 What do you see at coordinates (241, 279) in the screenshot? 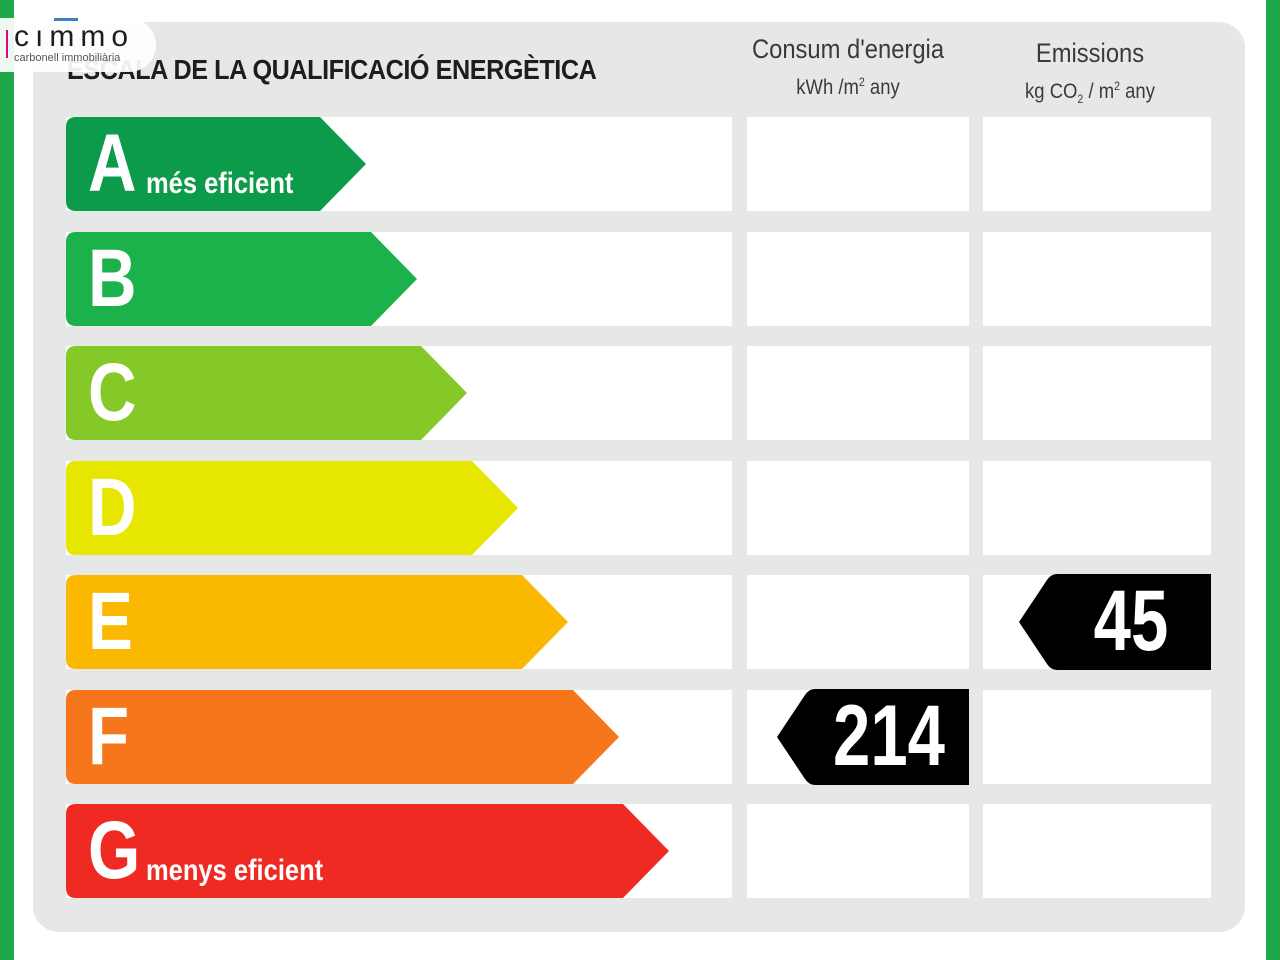
I see `band-arrow-b: B` at bounding box center [241, 279].